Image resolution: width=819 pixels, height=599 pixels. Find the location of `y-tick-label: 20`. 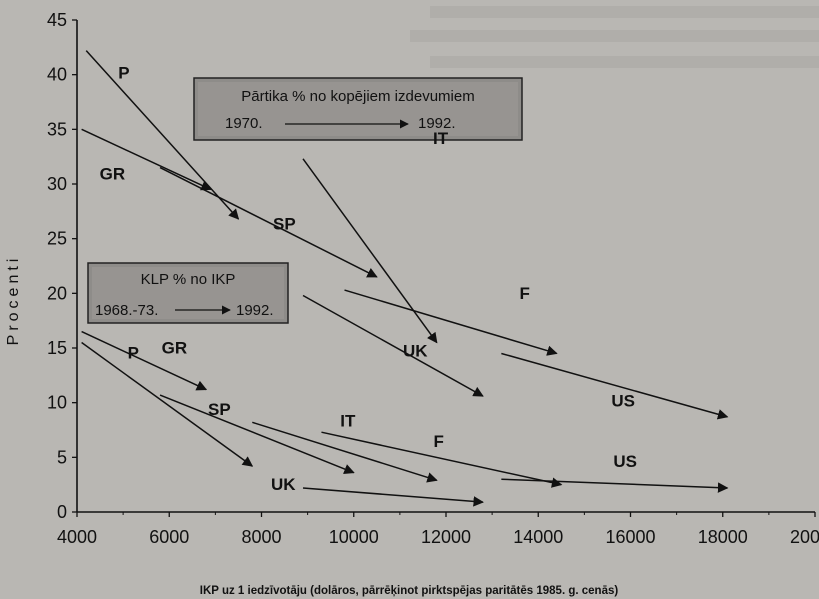

y-tick-label: 20 is located at coordinates (57, 293).